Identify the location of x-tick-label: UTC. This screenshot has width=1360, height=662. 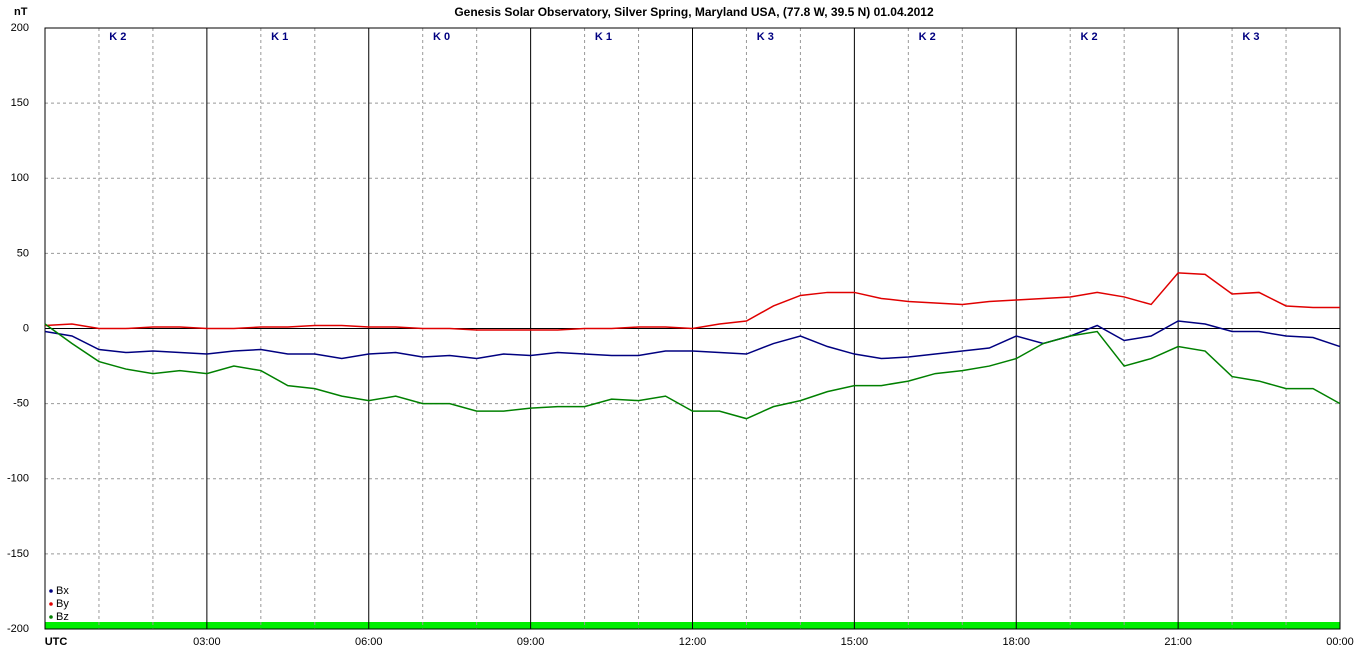
(56, 642).